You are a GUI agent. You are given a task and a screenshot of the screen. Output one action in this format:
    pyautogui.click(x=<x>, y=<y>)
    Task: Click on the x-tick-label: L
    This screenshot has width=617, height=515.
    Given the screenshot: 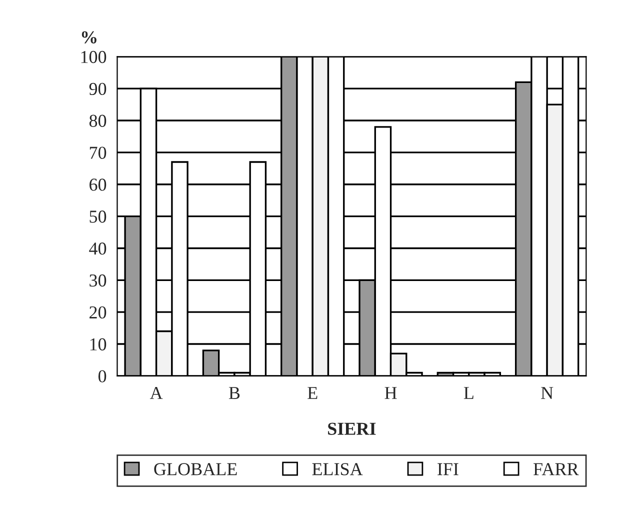 What is the action you would take?
    pyautogui.click(x=469, y=393)
    